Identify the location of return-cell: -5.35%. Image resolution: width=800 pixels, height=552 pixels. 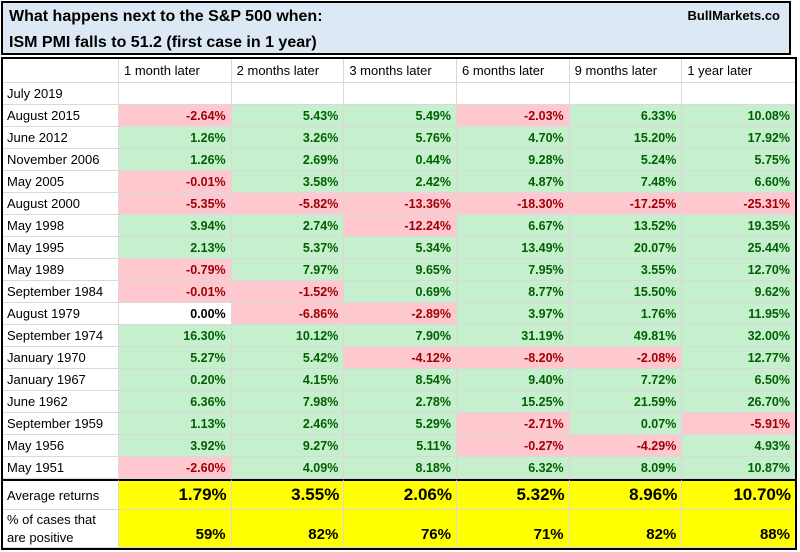
(175, 204).